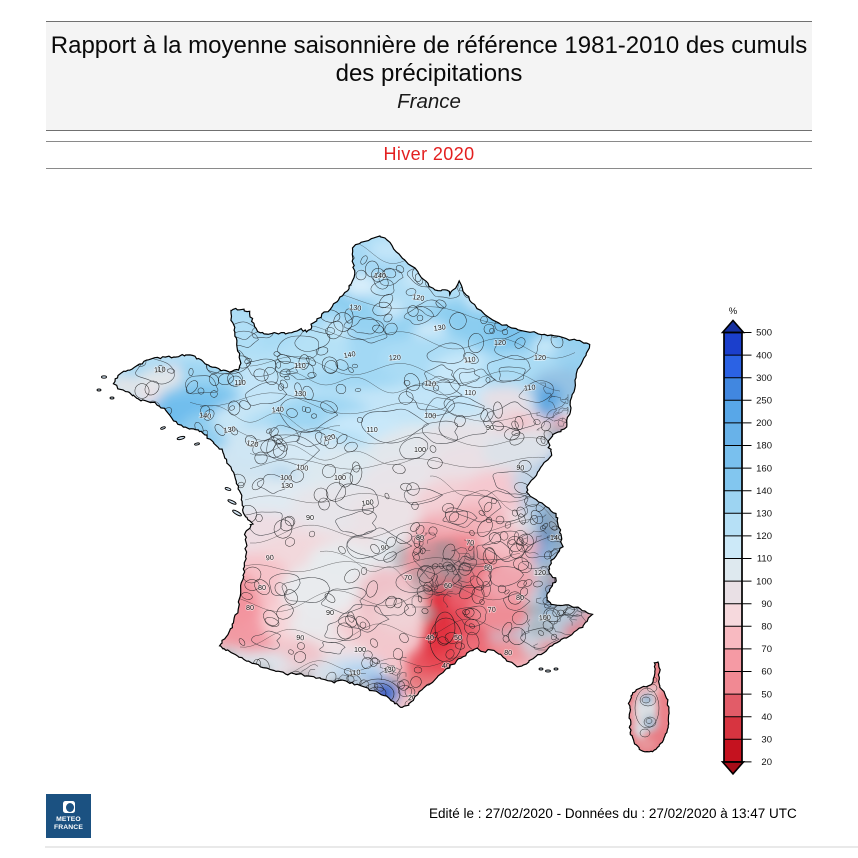 Image resolution: width=858 pixels, height=858 pixels. Describe the element at coordinates (764, 355) in the screenshot. I see `svg-text: 400` at that location.